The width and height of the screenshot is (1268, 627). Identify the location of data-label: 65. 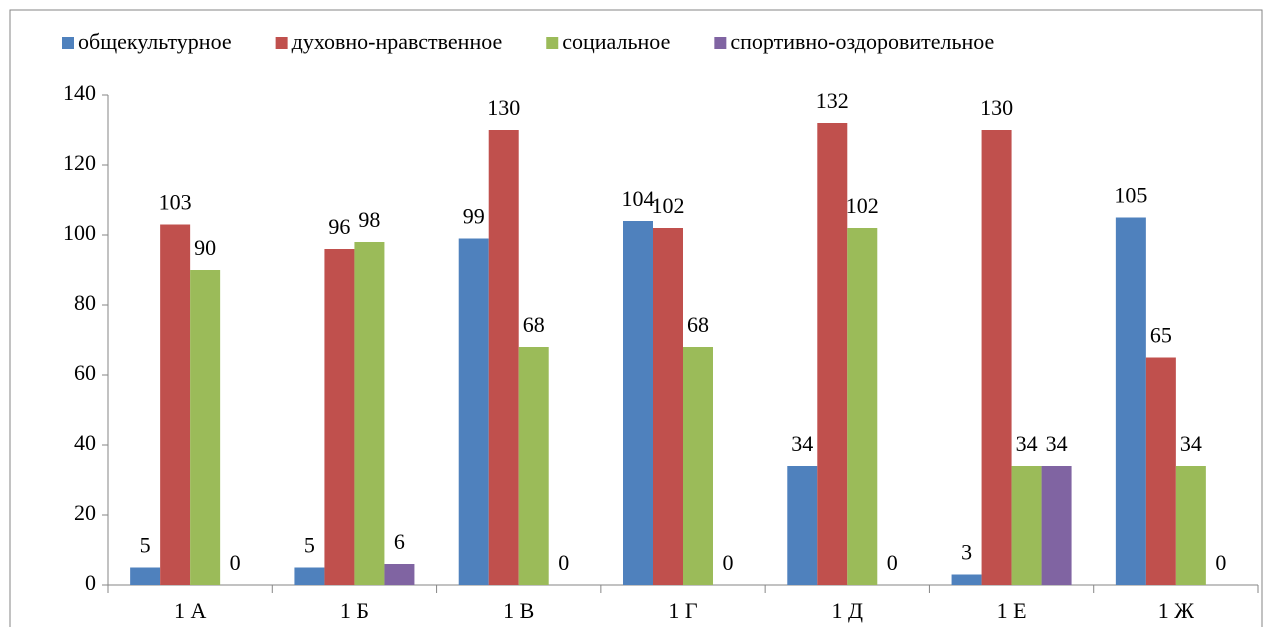
(1161, 335).